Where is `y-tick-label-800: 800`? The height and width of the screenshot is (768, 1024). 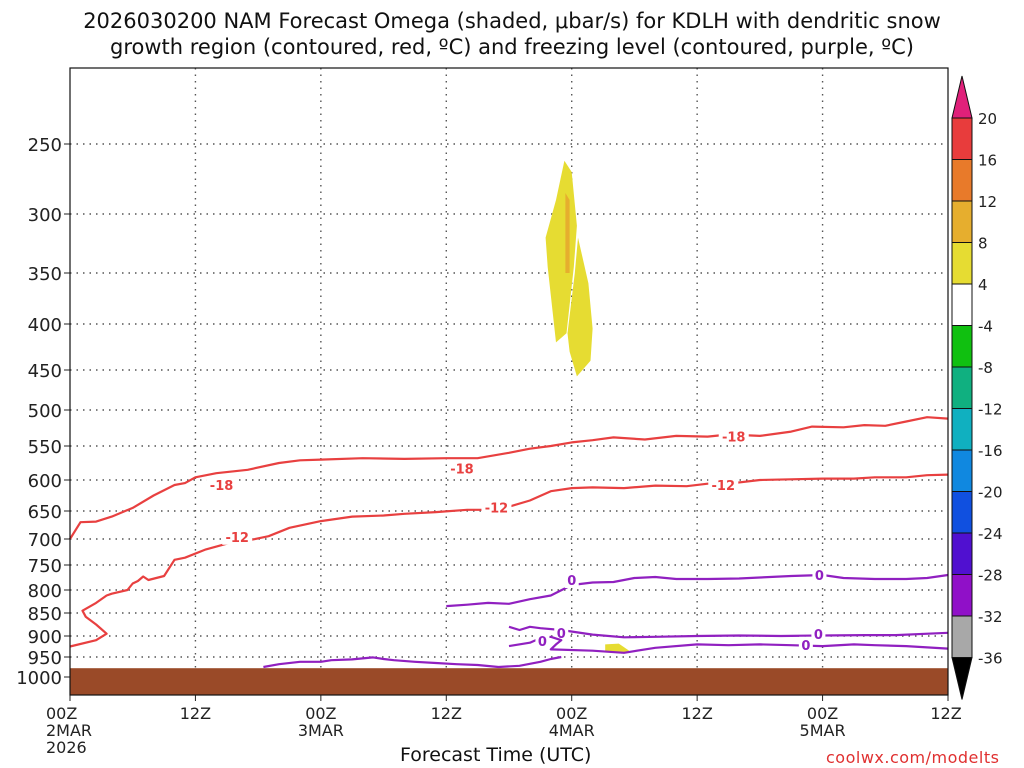
y-tick-label-800: 800 is located at coordinates (45, 591).